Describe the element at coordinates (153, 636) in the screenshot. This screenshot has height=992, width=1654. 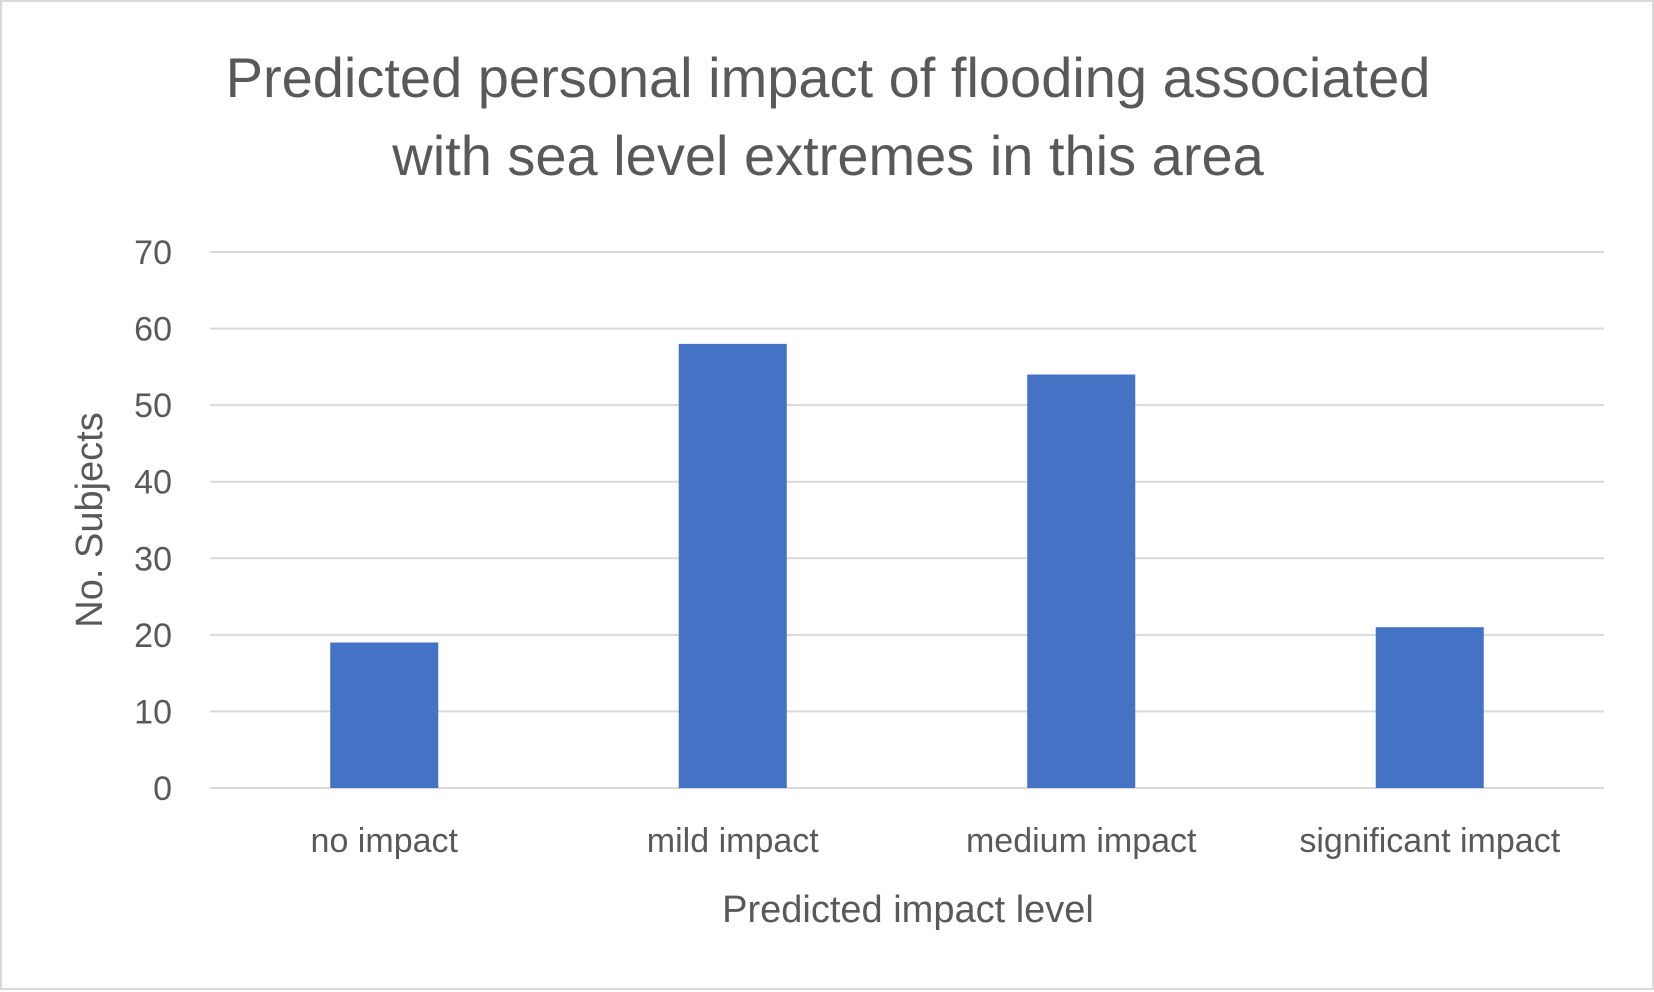
I see `y-tick-label: 20` at that location.